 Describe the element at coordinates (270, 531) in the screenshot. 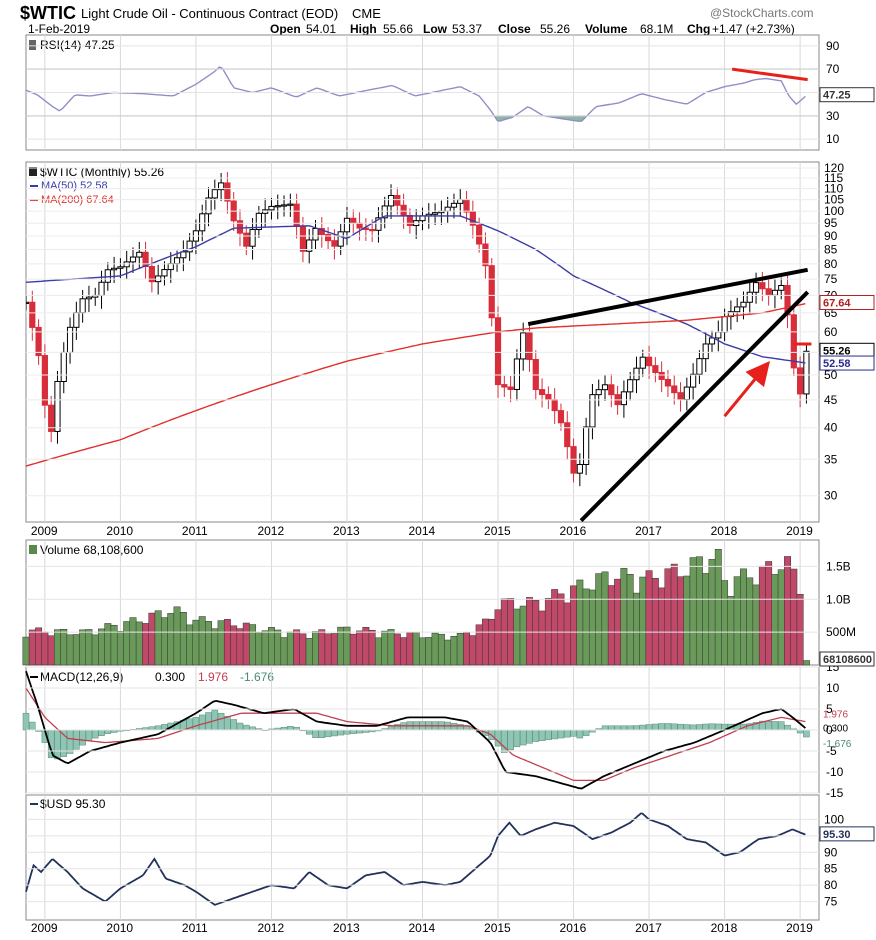

I see `x-axis-label: 2012` at that location.